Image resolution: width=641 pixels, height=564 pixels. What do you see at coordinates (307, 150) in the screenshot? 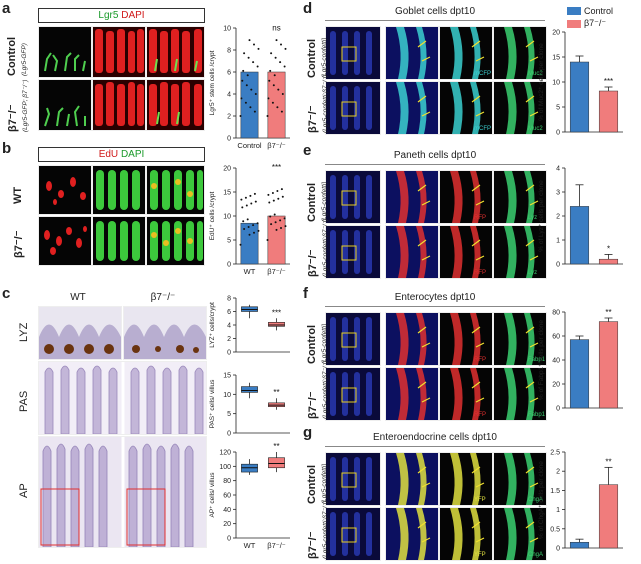
I see `panel-label-e: e` at bounding box center [307, 150].